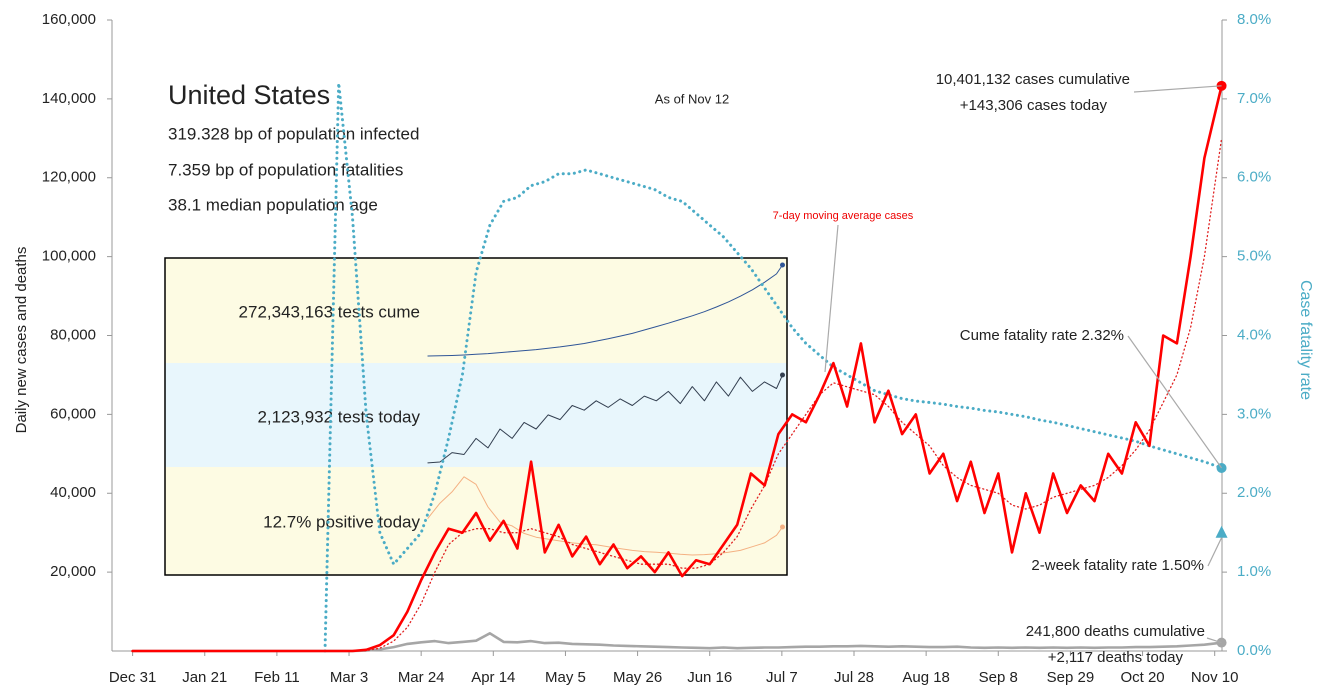 Image resolution: width=1325 pixels, height=688 pixels. Describe the element at coordinates (1221, 531) in the screenshot. I see `point-marker` at that location.